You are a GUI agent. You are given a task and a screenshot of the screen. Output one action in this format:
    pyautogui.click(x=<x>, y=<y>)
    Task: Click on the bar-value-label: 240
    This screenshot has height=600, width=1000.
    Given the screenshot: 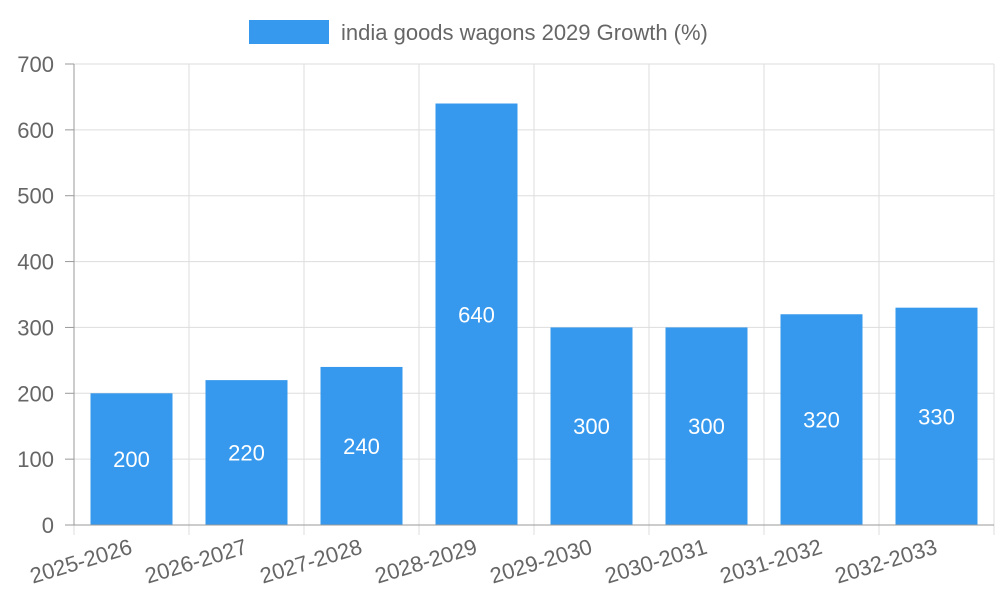 What is the action you would take?
    pyautogui.click(x=361, y=446)
    